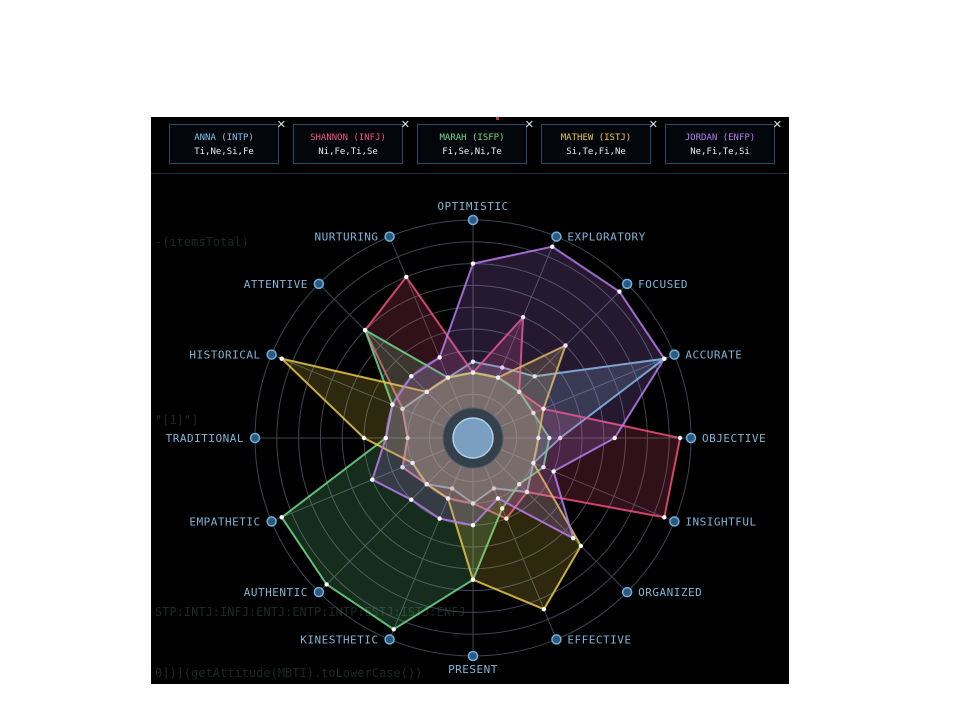 This screenshot has height=720, width=960. What do you see at coordinates (177, 420) in the screenshot?
I see `background-code: "[1]"]` at bounding box center [177, 420].